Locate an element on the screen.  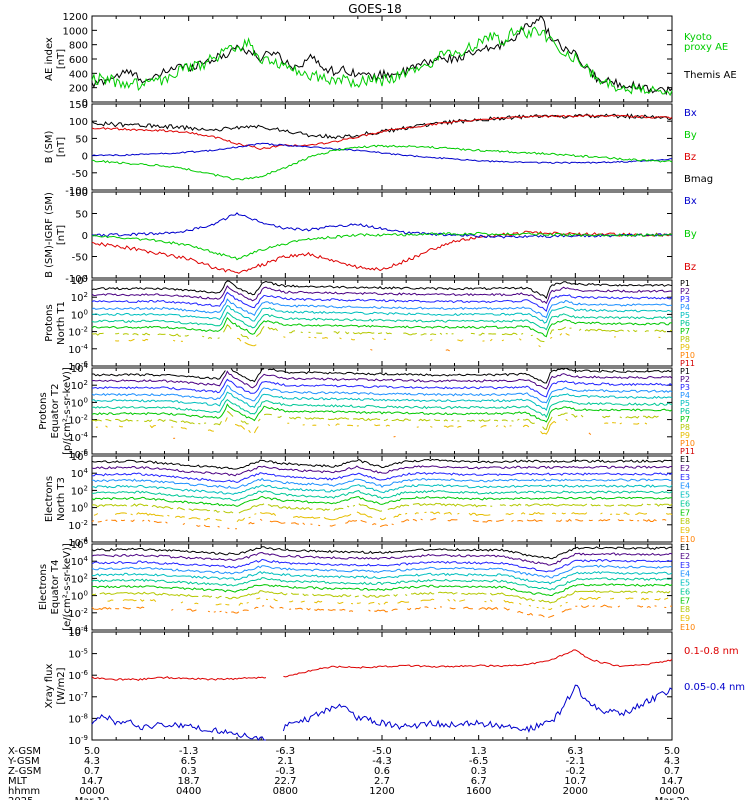
series-0-05-0-4-nm is located at coordinates (382, 712).